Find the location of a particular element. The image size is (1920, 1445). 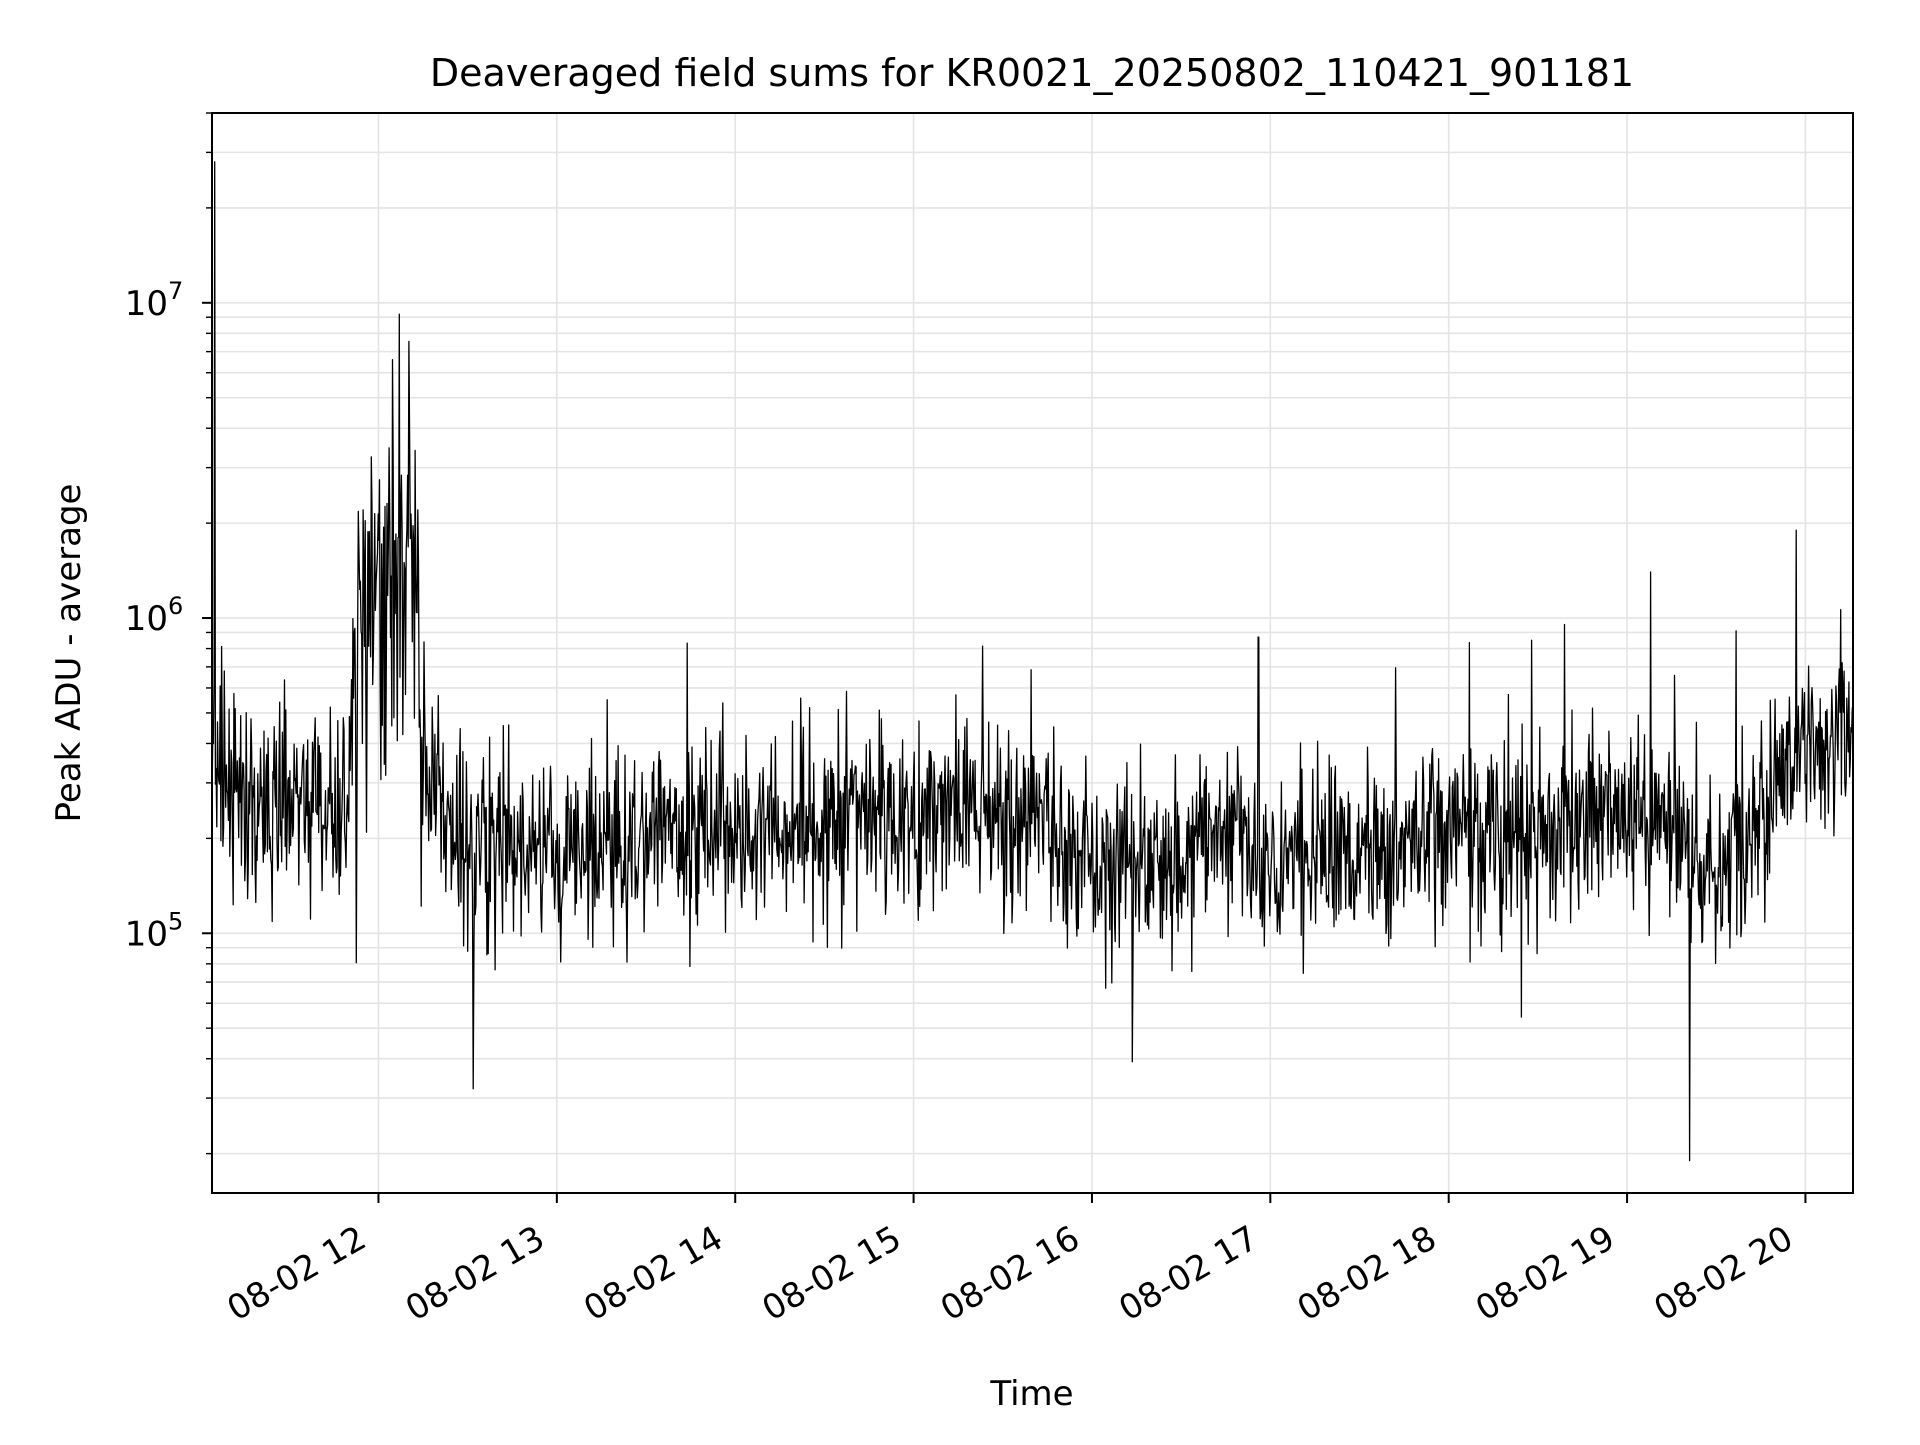

x-tick-label: 08-02 12 is located at coordinates (297, 1273).